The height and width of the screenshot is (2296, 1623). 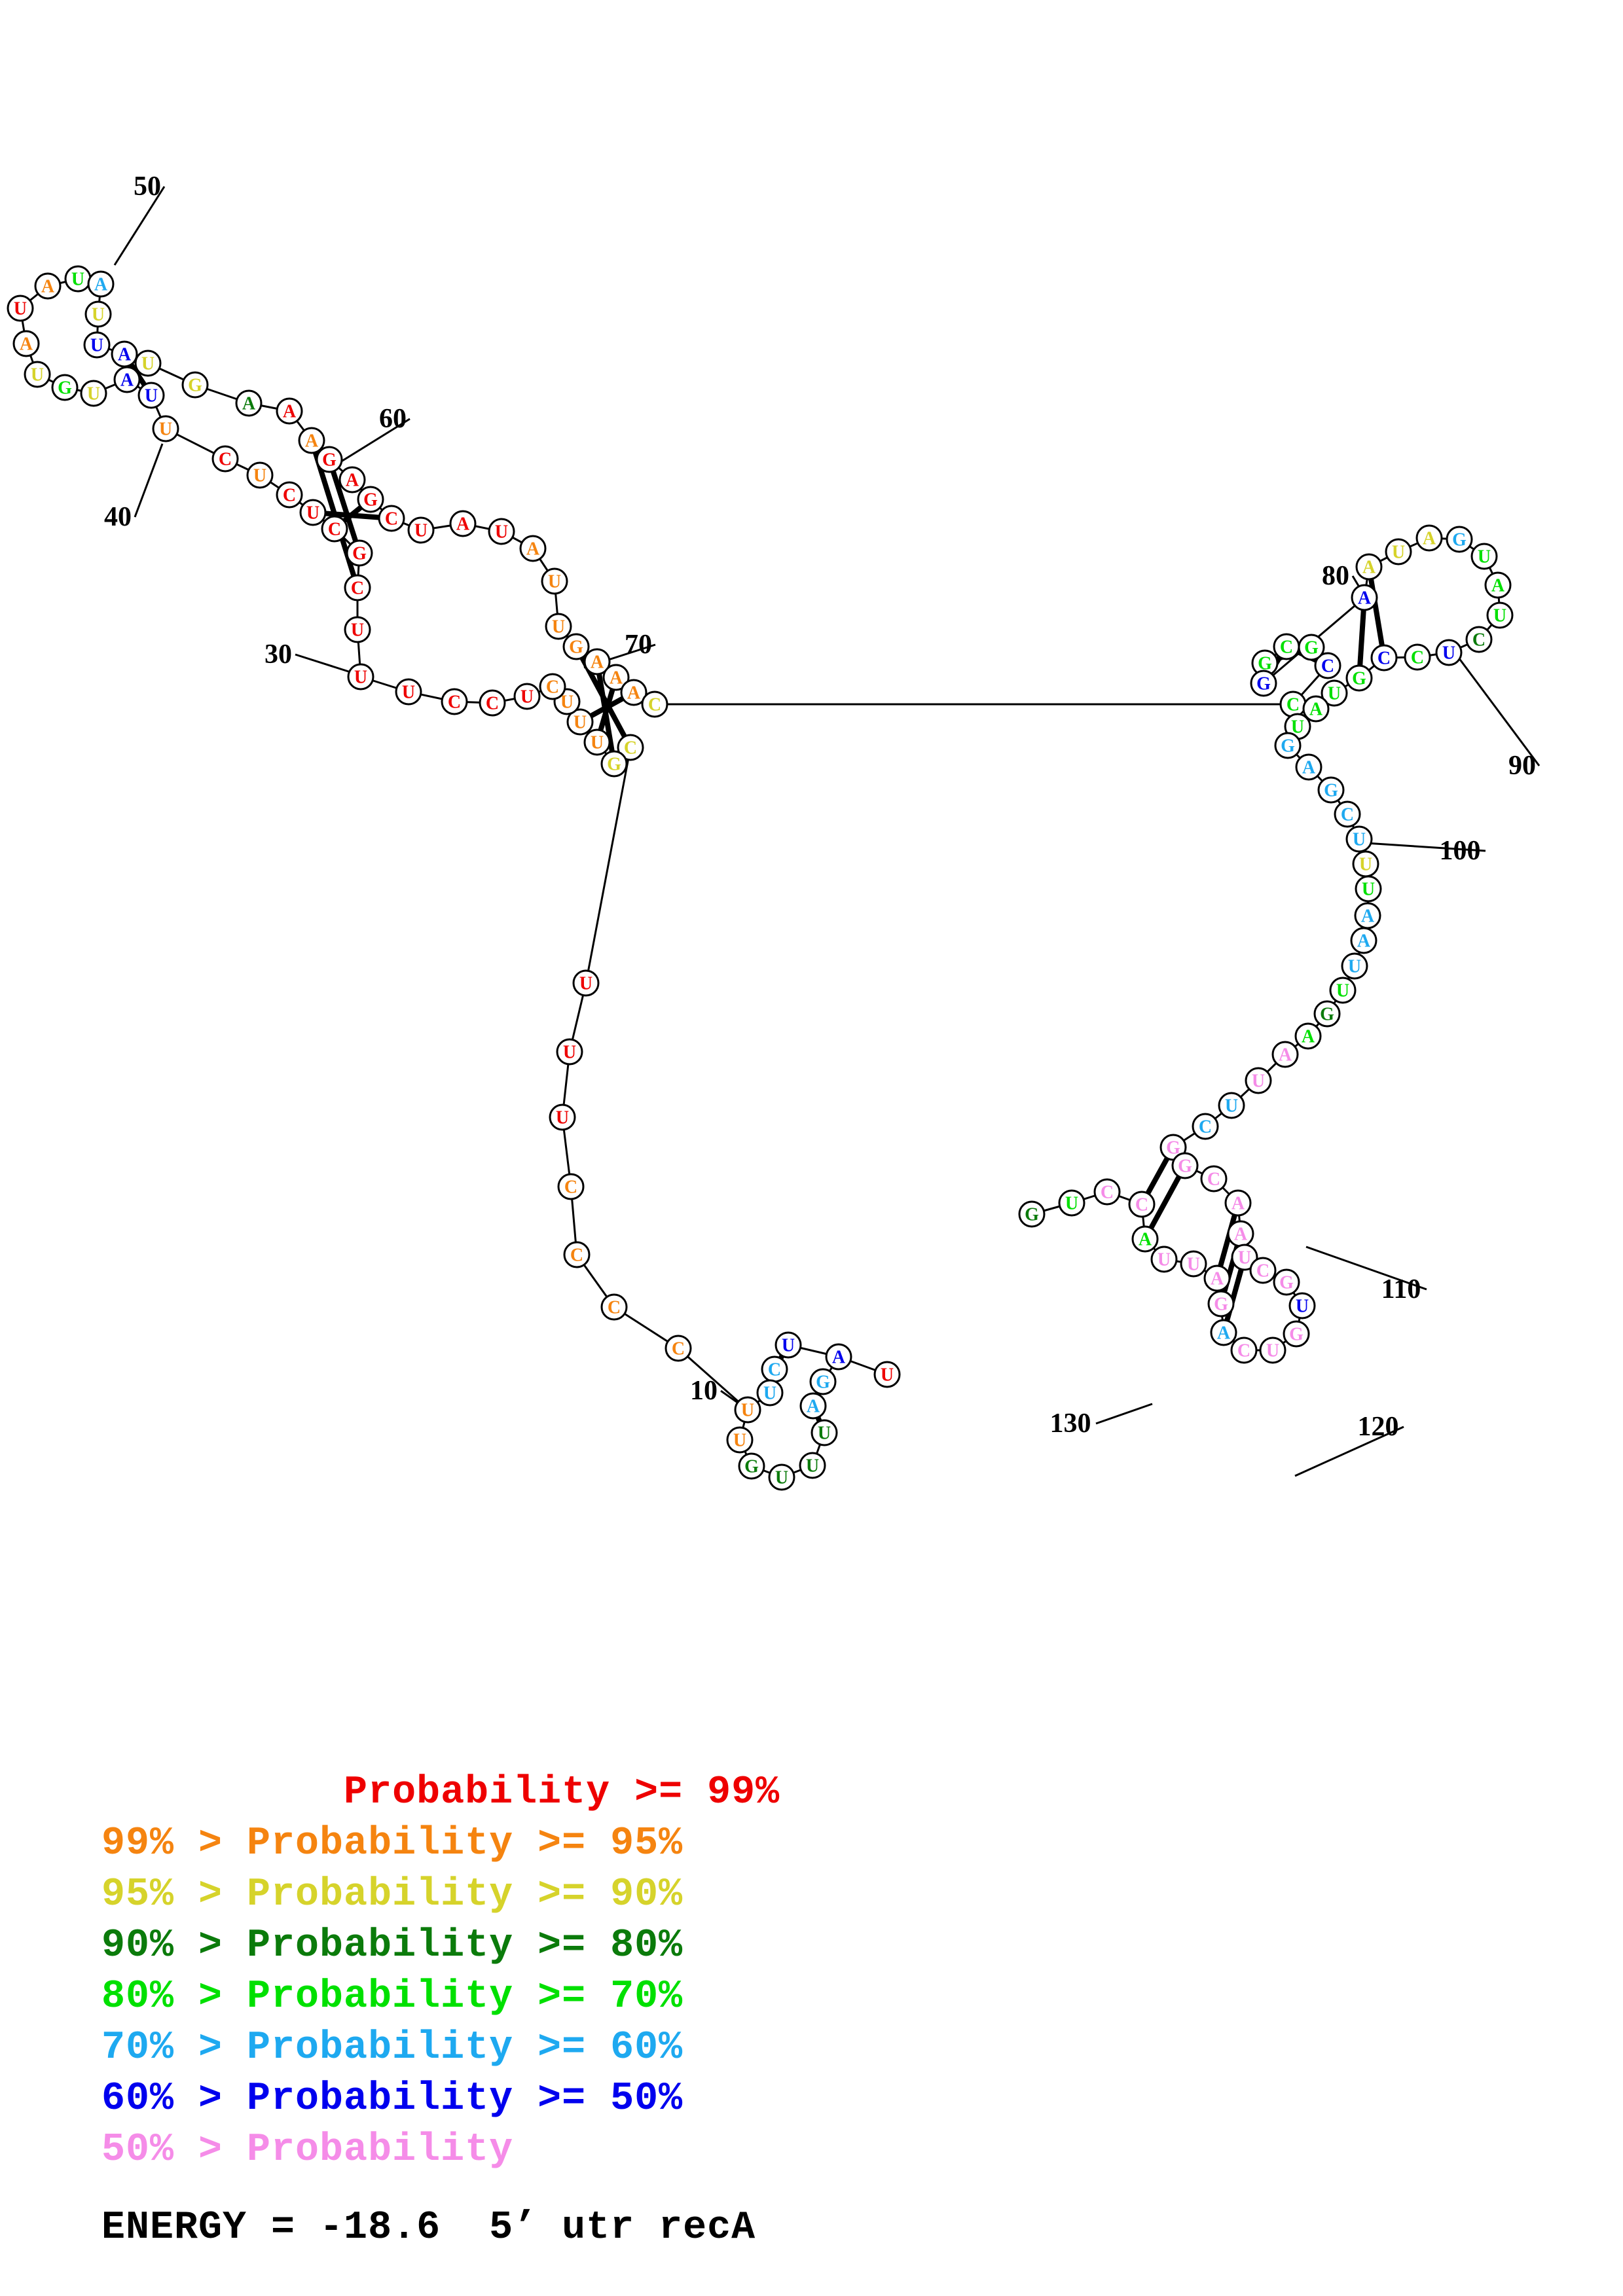 What do you see at coordinates (747, 1410) in the screenshot?
I see `nucleotide-10: U` at bounding box center [747, 1410].